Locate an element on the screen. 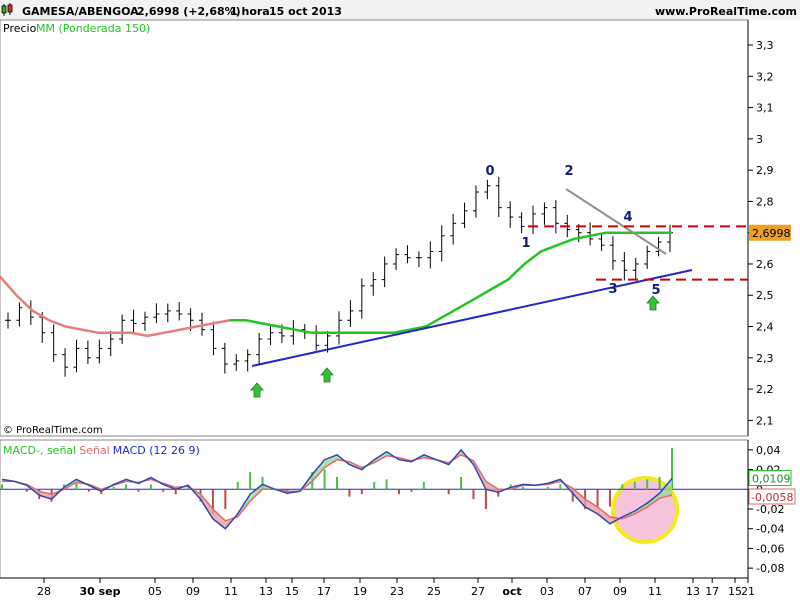  support-trendline is located at coordinates (472, 318).